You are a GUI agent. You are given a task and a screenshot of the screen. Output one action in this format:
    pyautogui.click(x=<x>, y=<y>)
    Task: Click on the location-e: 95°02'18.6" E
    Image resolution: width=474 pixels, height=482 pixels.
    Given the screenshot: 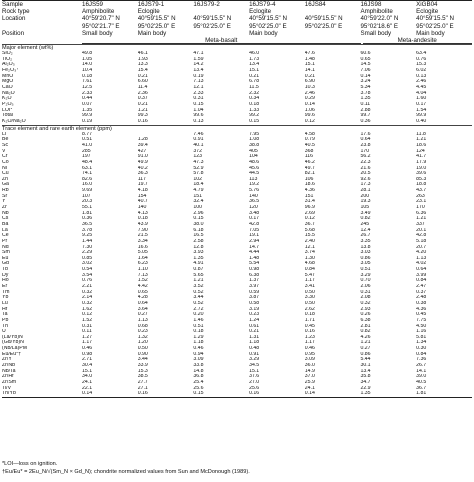 What is the action you would take?
    pyautogui.click(x=379, y=26)
    